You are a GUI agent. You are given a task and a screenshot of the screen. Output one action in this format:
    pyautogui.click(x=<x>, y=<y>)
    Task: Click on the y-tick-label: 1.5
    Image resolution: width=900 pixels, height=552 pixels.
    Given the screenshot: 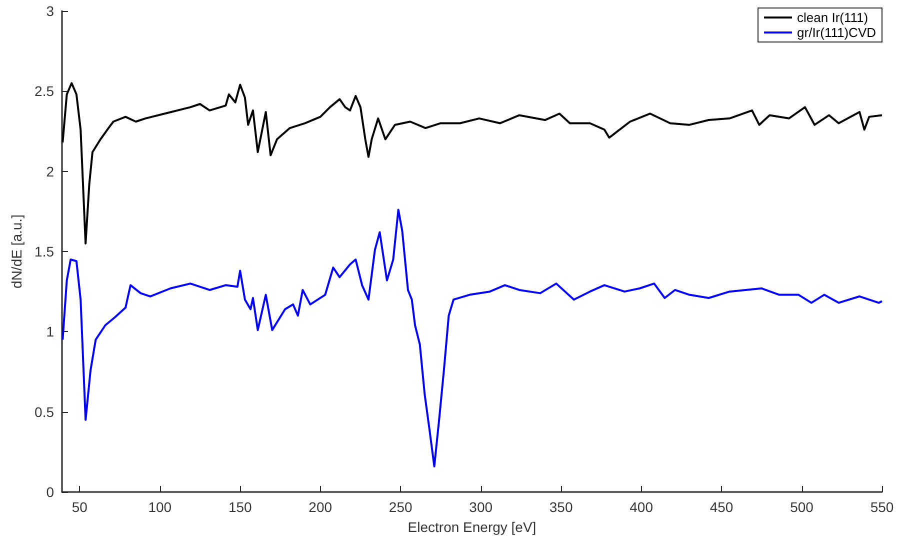 What is the action you would take?
    pyautogui.click(x=44, y=252)
    